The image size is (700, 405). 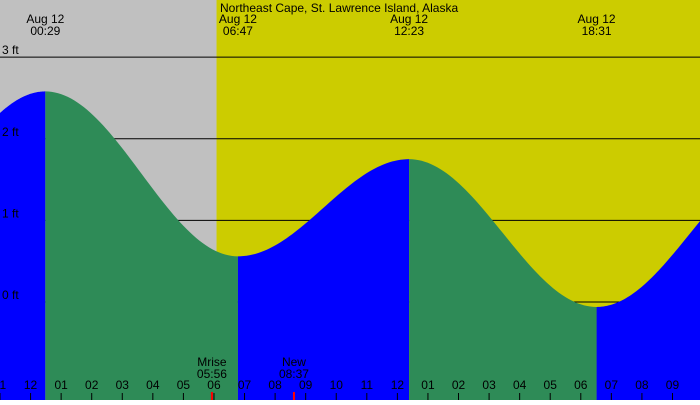 What do you see at coordinates (10, 50) in the screenshot?
I see `y-tick-label: 3 ft` at bounding box center [10, 50].